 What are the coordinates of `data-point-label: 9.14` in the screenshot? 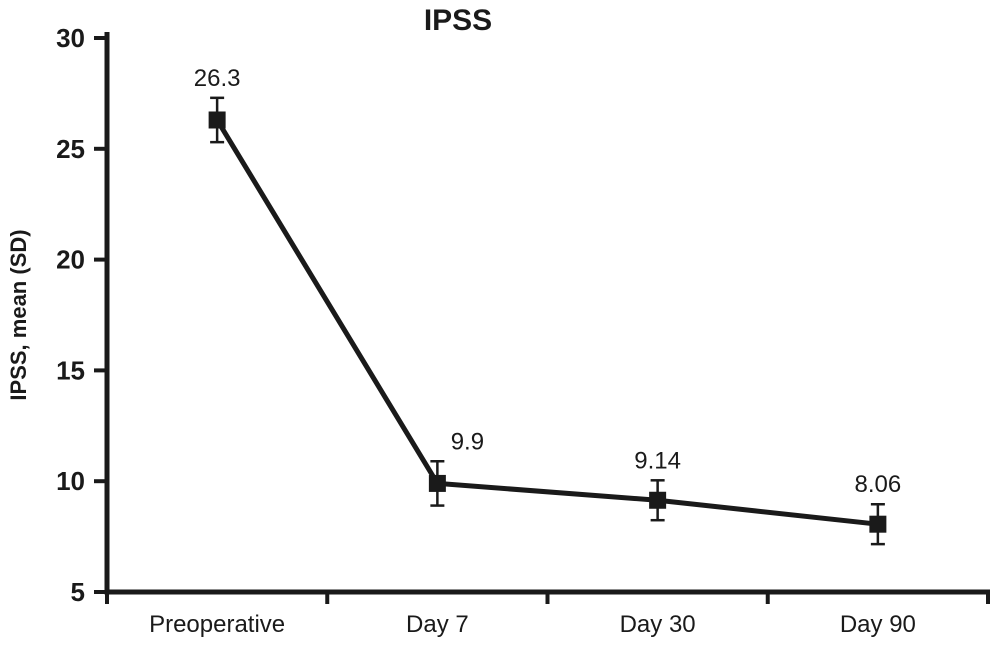 It's located at (657, 460).